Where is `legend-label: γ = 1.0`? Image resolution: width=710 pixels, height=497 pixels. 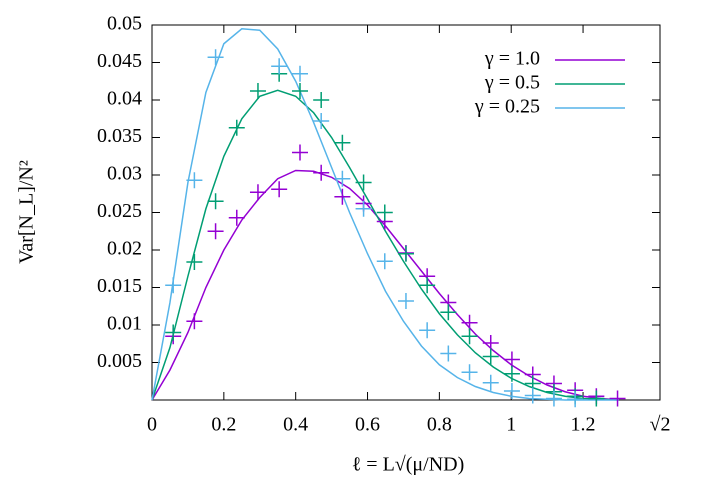
legend-label: γ = 1.0 is located at coordinates (512, 59).